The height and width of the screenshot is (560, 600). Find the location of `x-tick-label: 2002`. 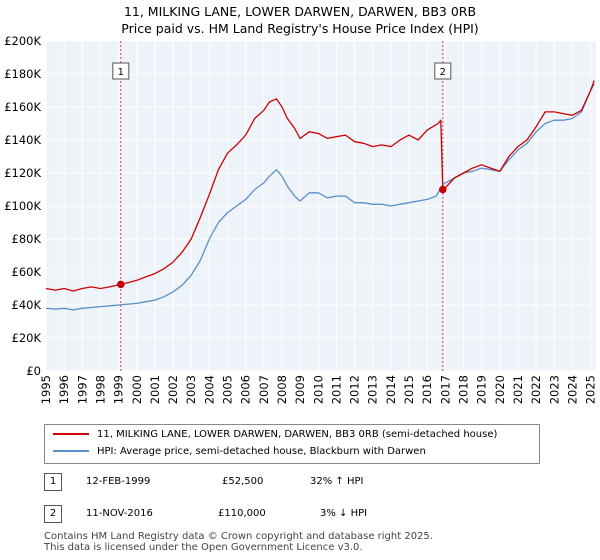

x-tick-label: 2002 is located at coordinates (173, 389).